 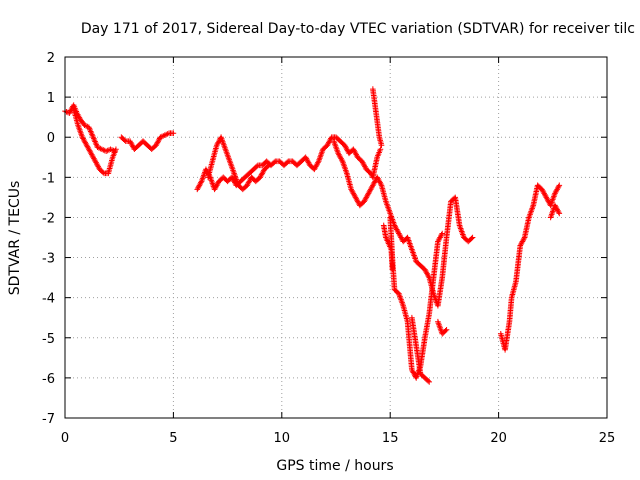 What do you see at coordinates (390, 438) in the screenshot?
I see `x-tick-label: 15` at bounding box center [390, 438].